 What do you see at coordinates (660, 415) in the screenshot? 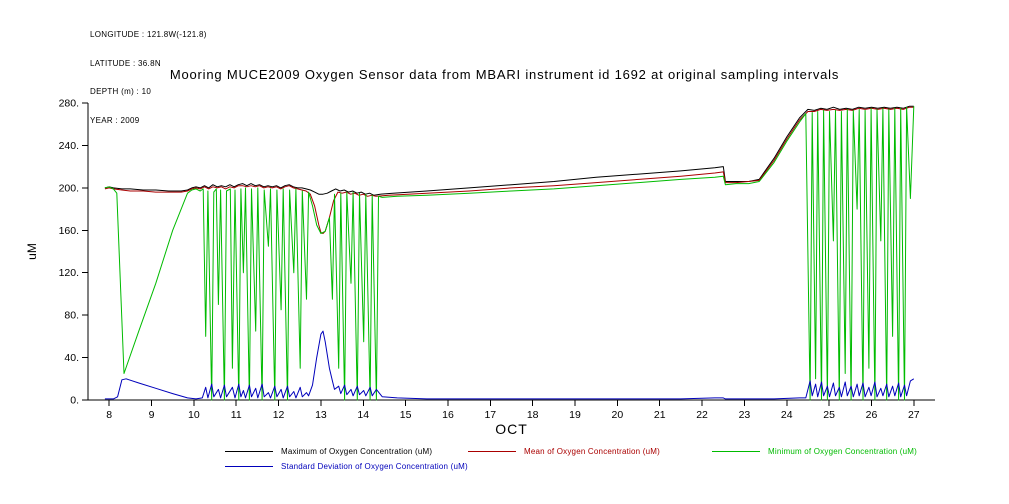
I see `x-tick-label: 21` at bounding box center [660, 415].